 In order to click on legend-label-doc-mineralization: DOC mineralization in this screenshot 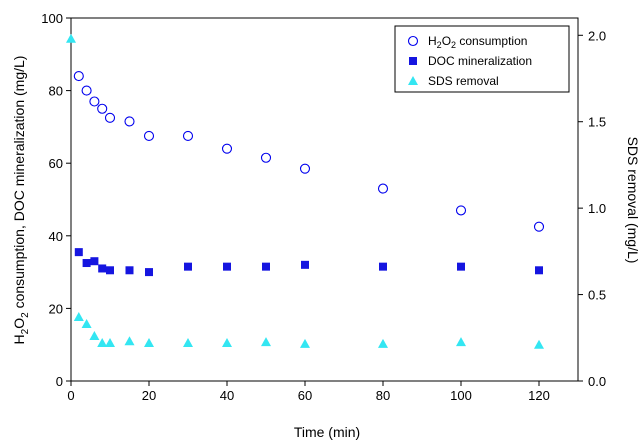, I will do `click(480, 61)`.